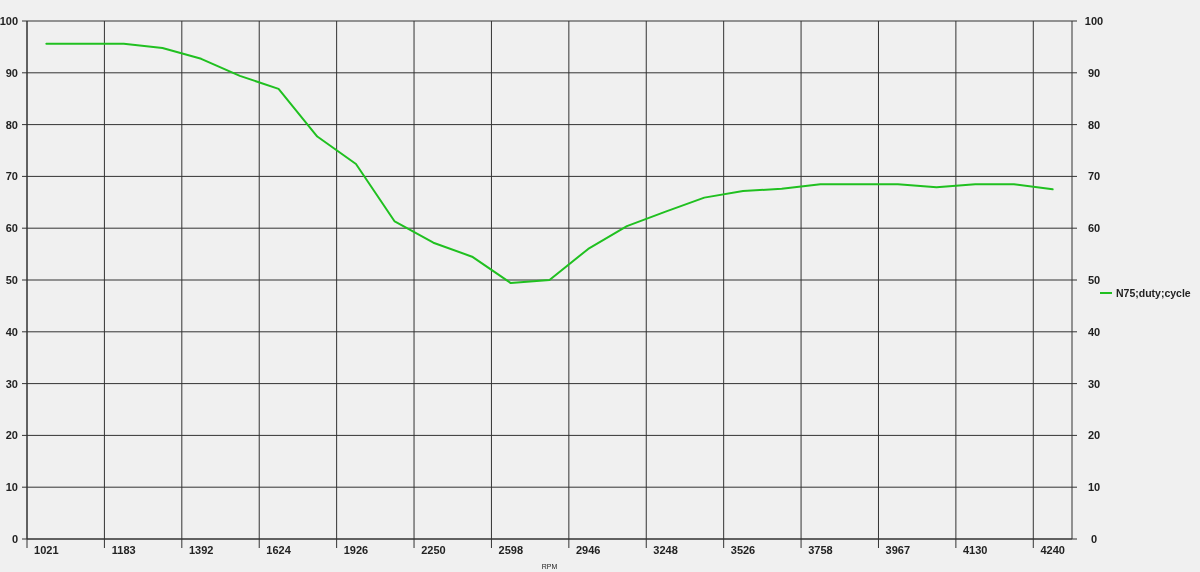 This screenshot has width=1200, height=572. I want to click on y2-tick-label: 60, so click(1094, 228).